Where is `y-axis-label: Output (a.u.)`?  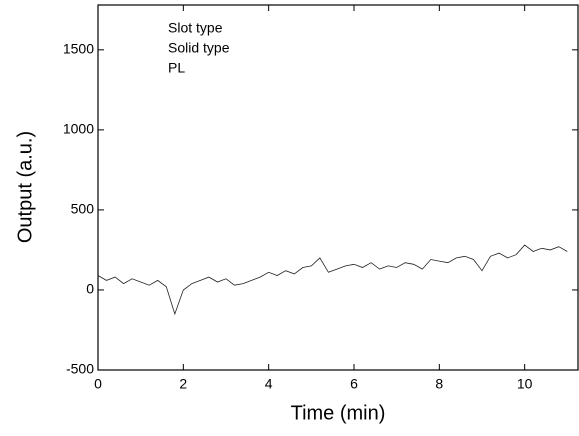 y-axis-label: Output (a.u.) is located at coordinates (25, 187).